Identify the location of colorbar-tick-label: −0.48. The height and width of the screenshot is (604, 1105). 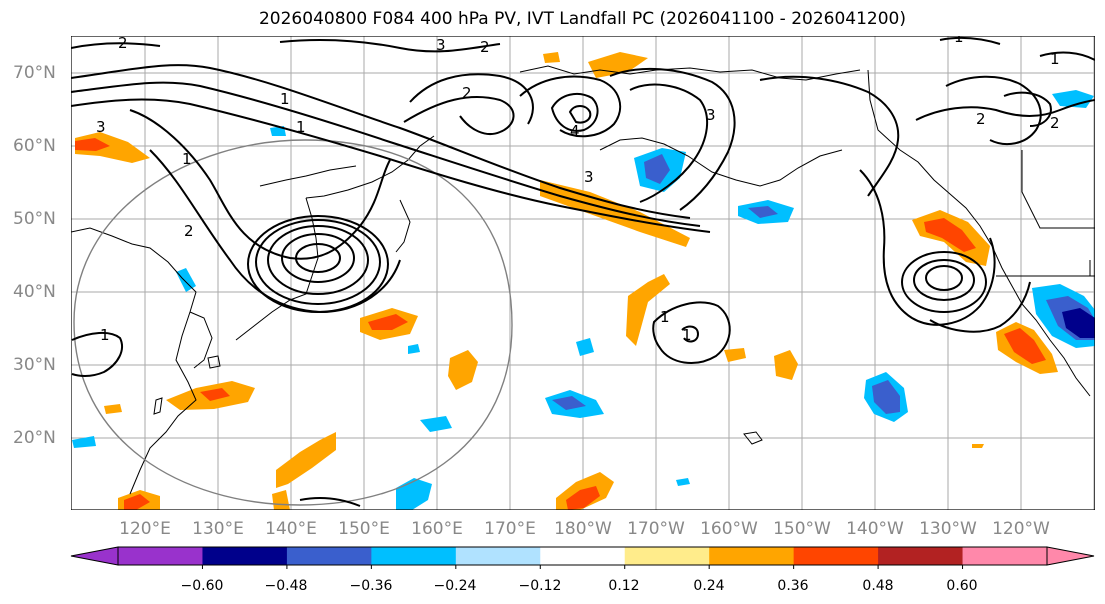
(286, 586).